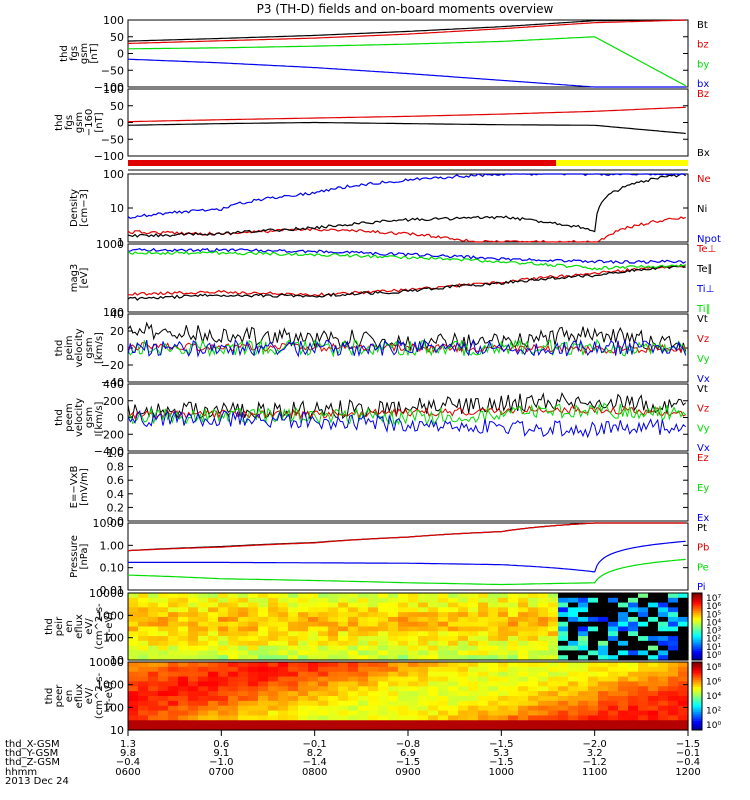  What do you see at coordinates (501, 772) in the screenshot?
I see `x-axis-value: 1000` at bounding box center [501, 772].